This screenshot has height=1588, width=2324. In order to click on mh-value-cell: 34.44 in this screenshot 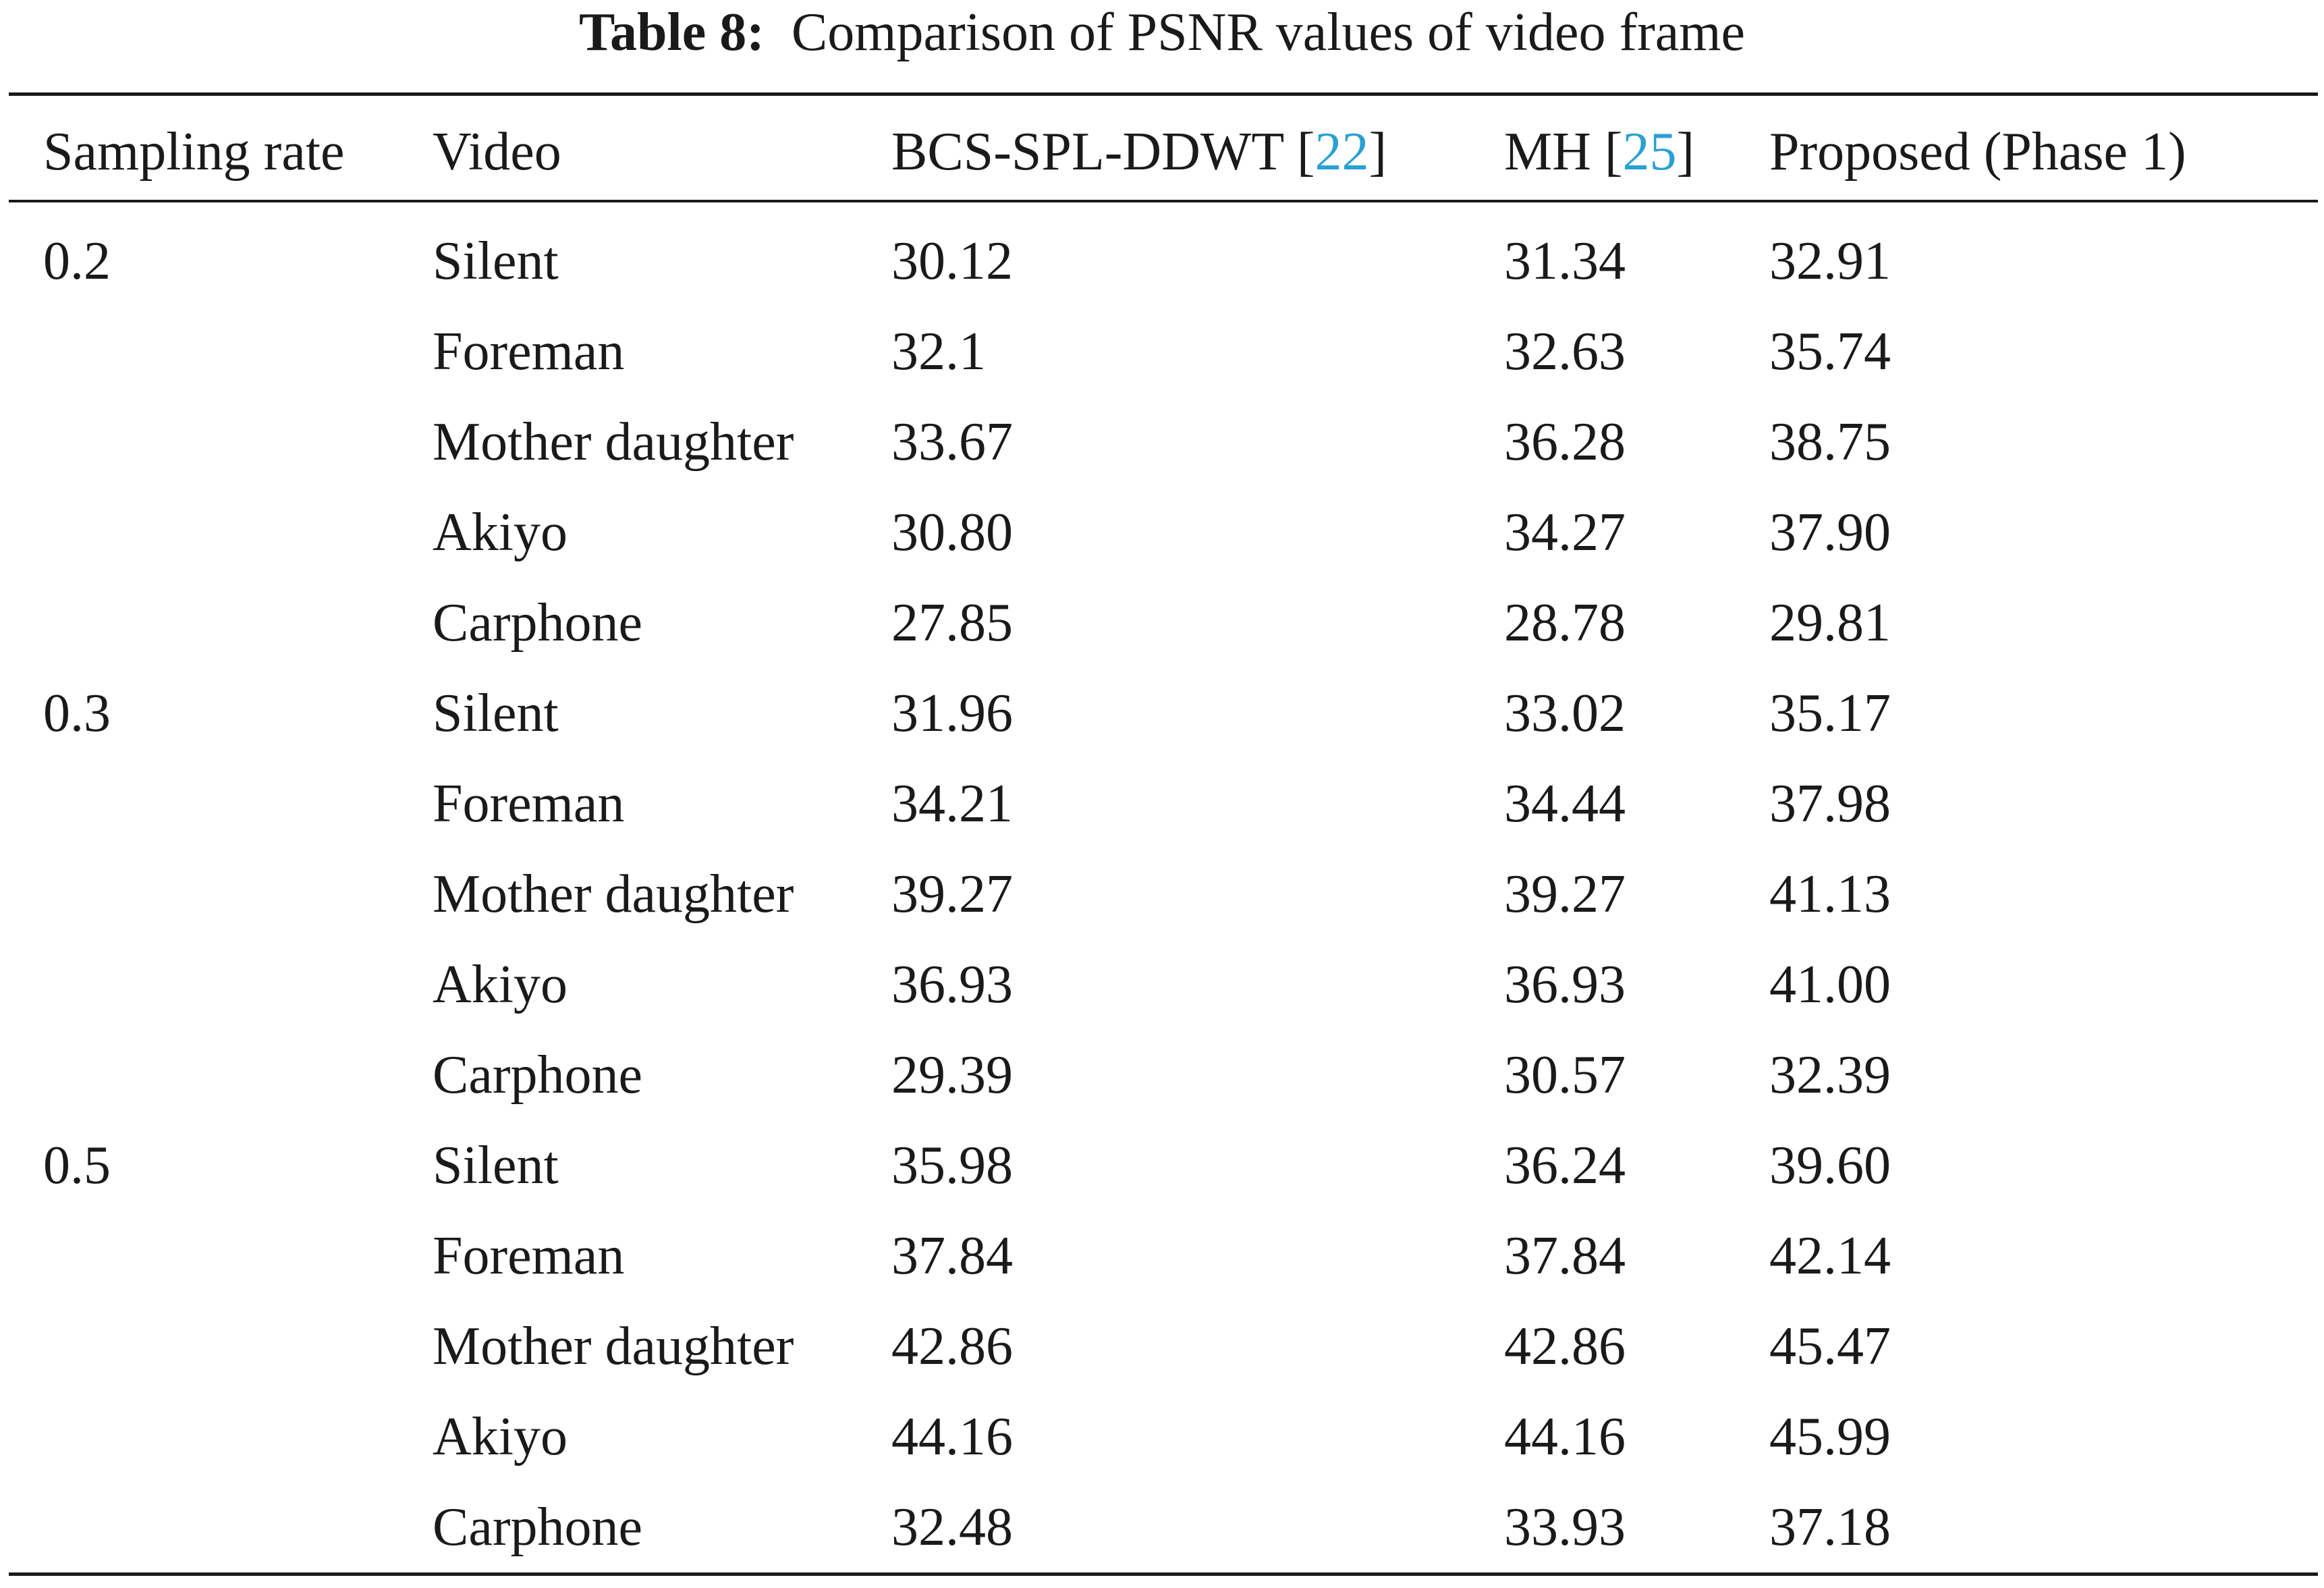, I will do `click(1565, 803)`.